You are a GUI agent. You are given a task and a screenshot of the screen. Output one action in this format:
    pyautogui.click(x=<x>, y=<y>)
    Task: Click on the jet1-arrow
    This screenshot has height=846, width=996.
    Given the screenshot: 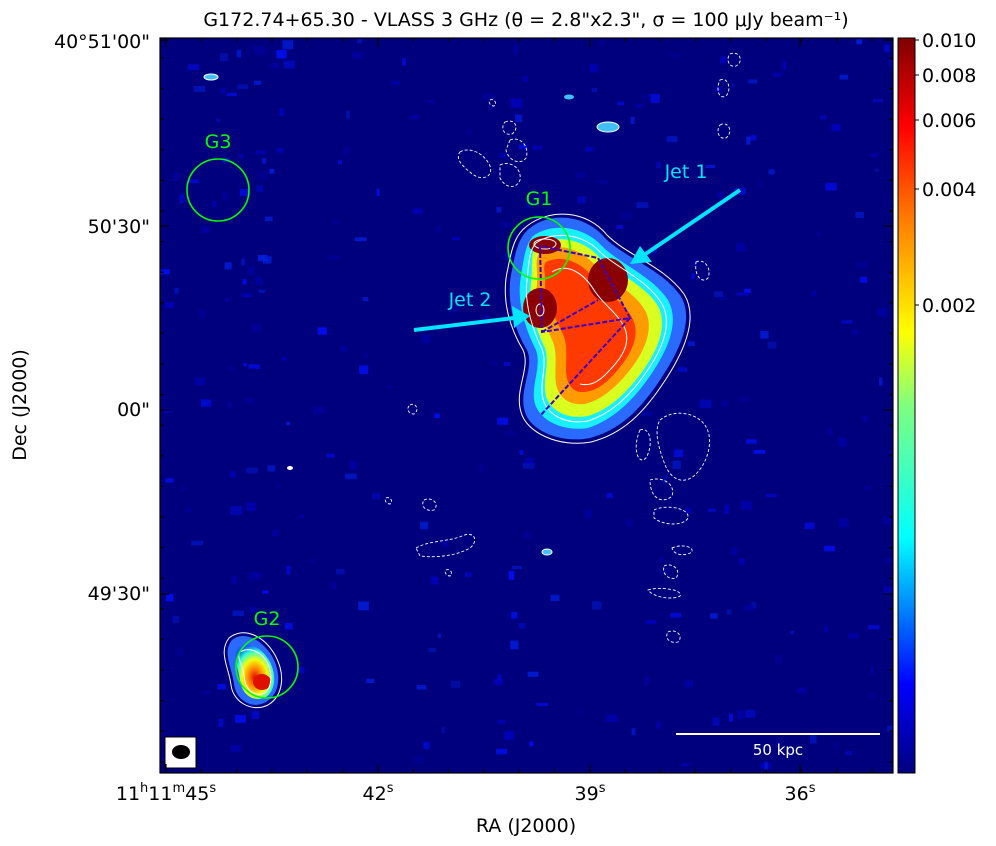 What is the action you would take?
    pyautogui.click(x=686, y=226)
    